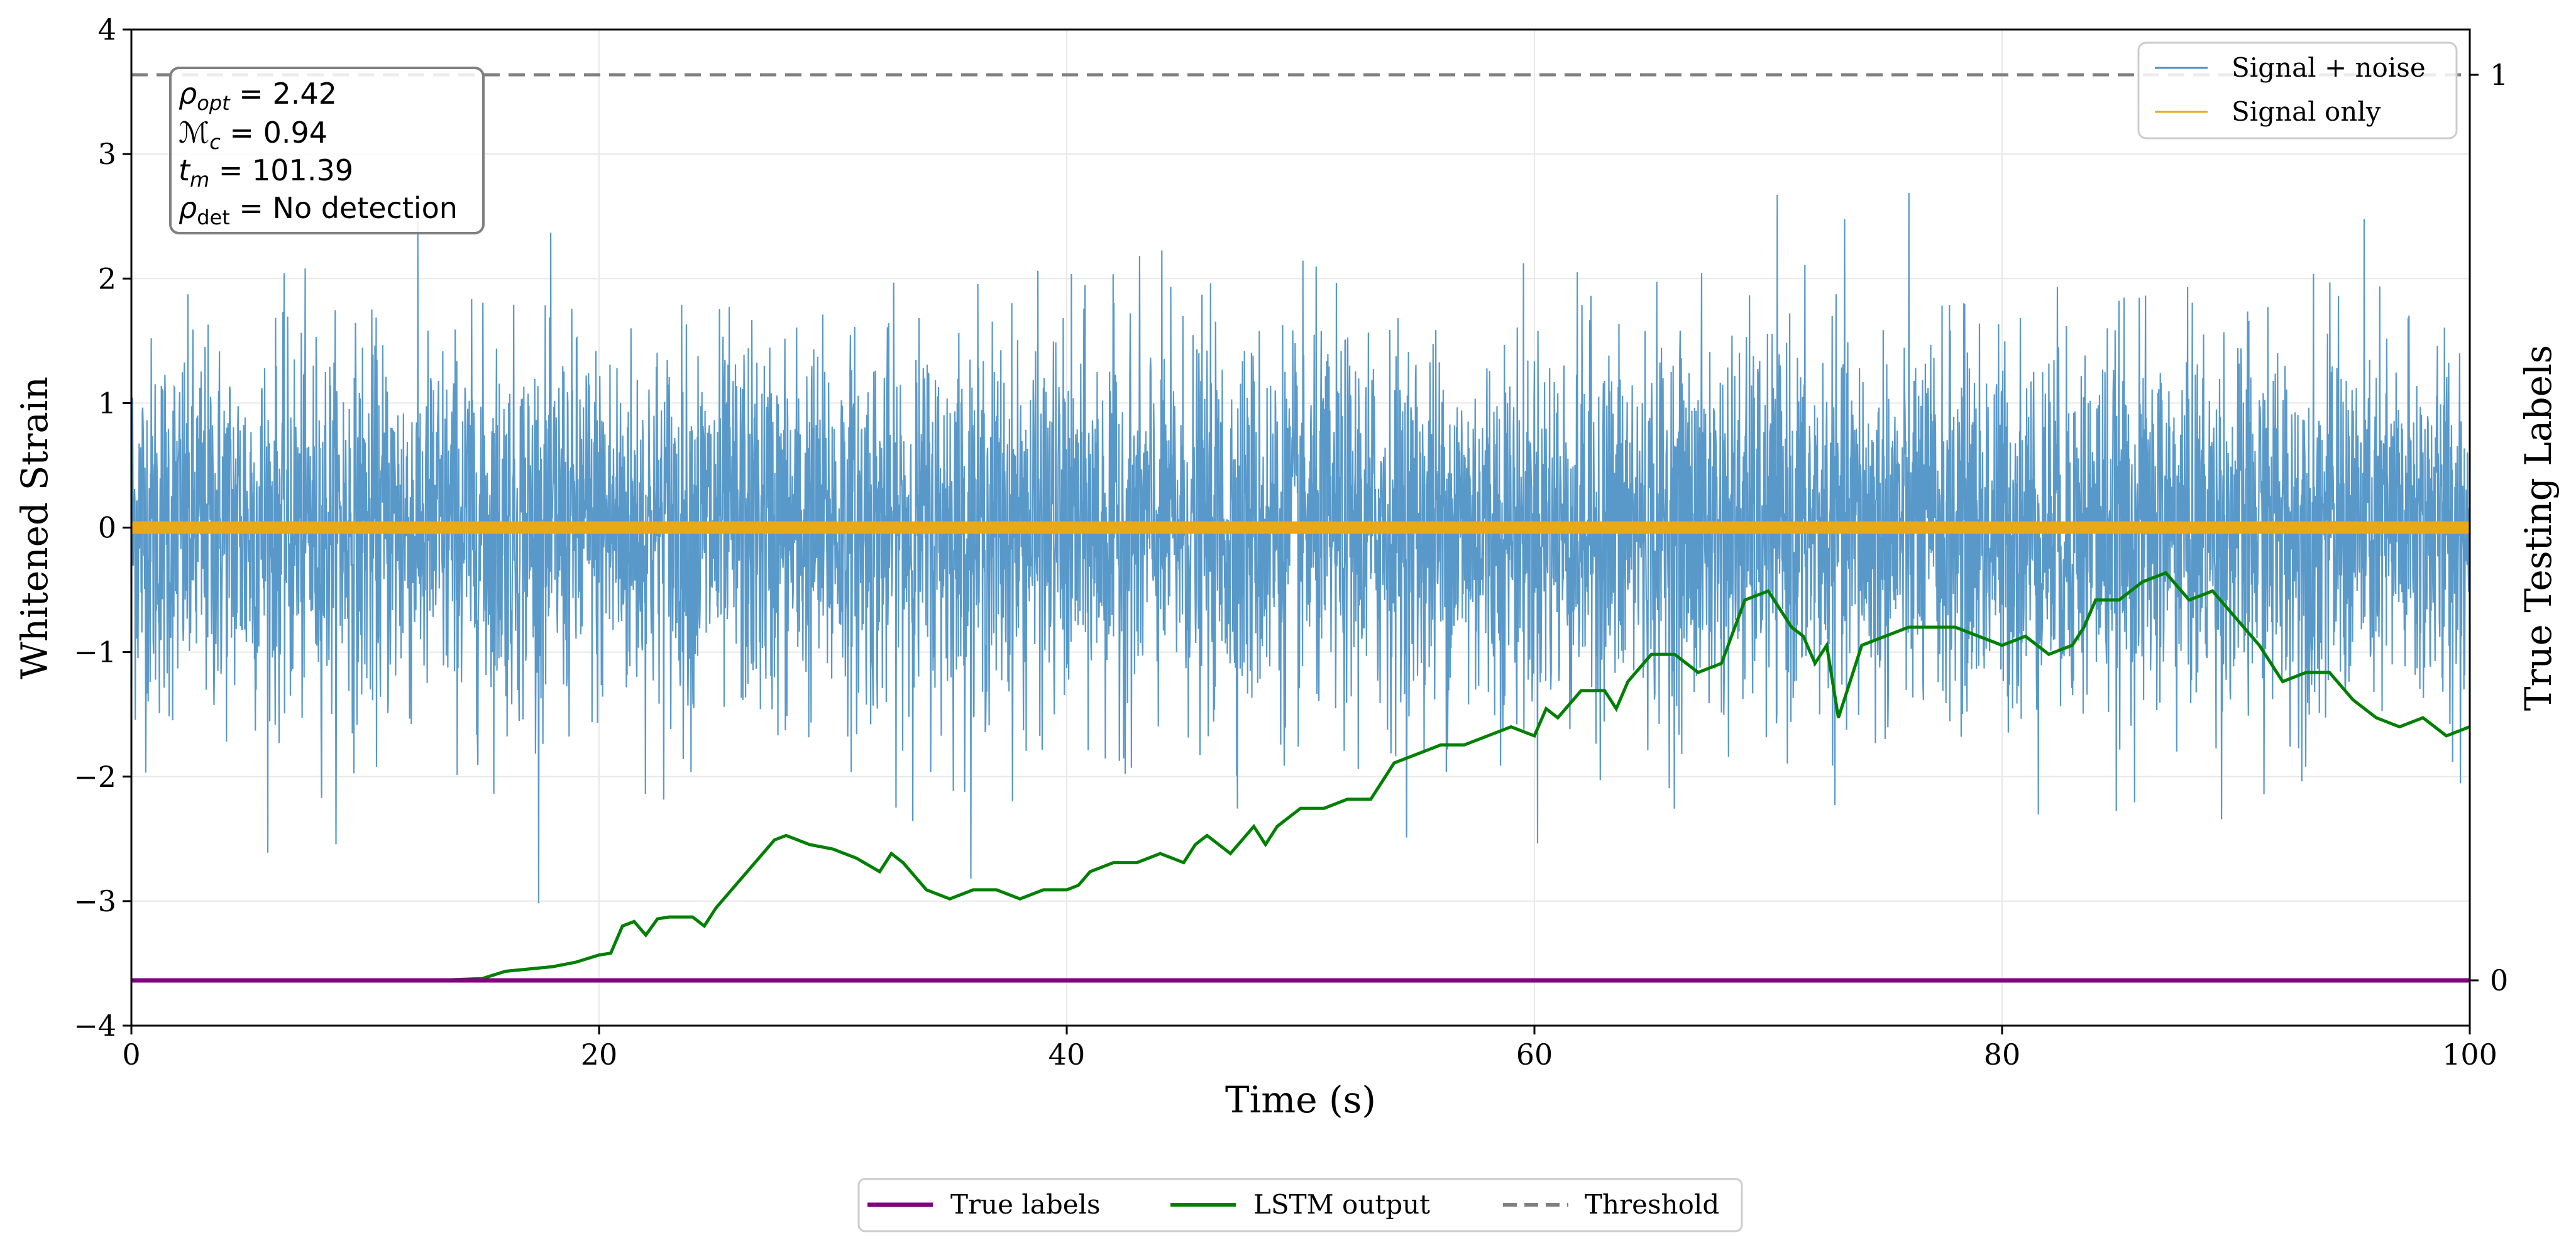 This screenshot has height=1250, width=2576. What do you see at coordinates (35, 527) in the screenshot?
I see `y-axis-label: Whitened Strain` at bounding box center [35, 527].